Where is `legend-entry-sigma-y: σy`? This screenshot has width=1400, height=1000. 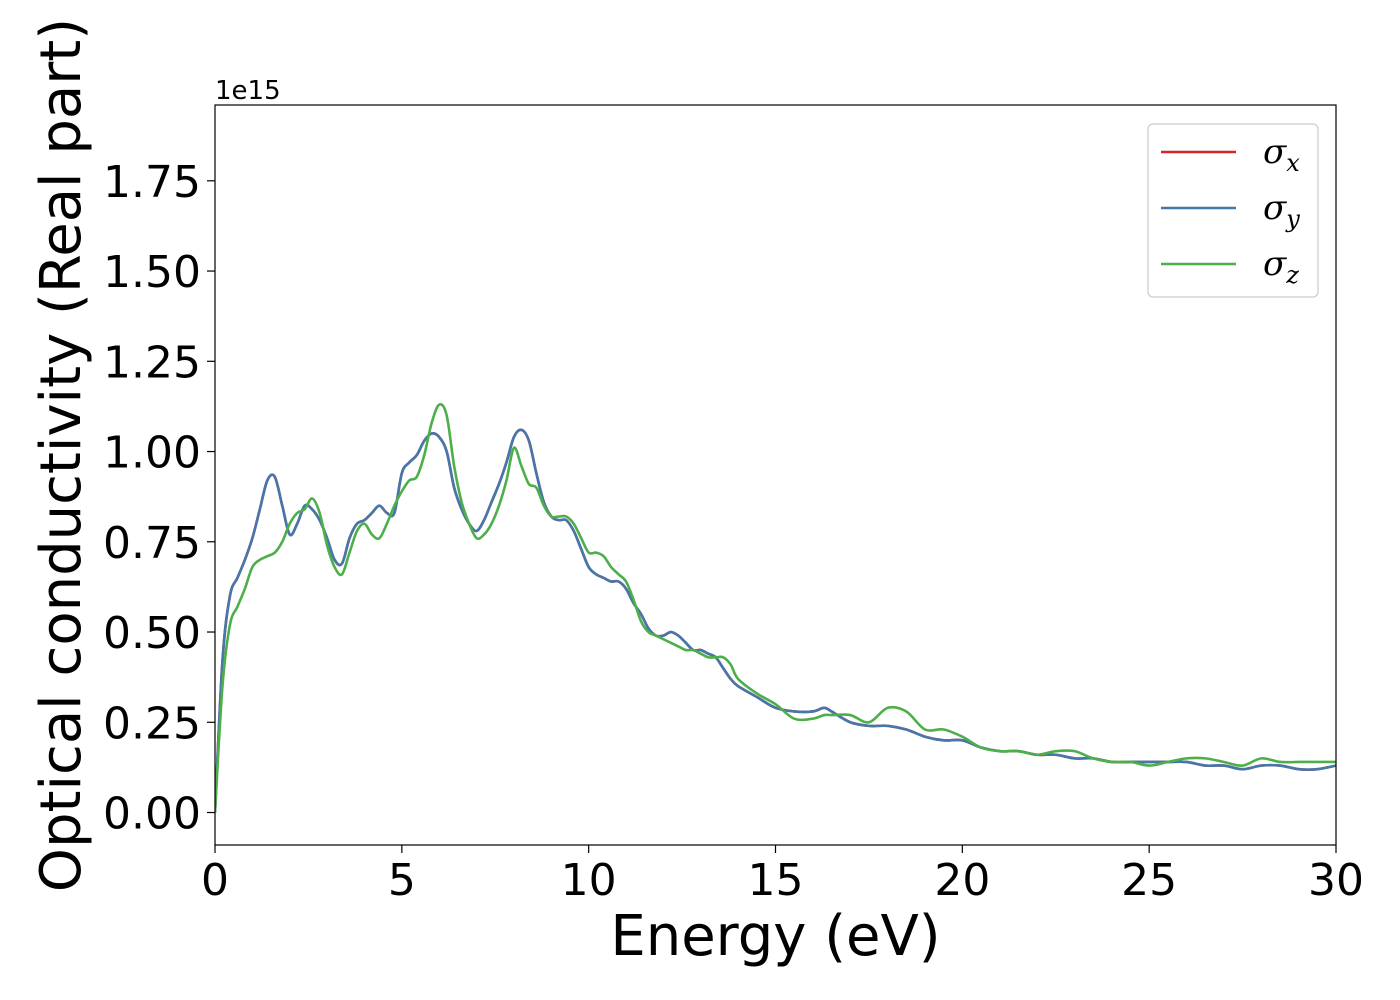 legend-entry-sigma-y: σy is located at coordinates (1230, 210).